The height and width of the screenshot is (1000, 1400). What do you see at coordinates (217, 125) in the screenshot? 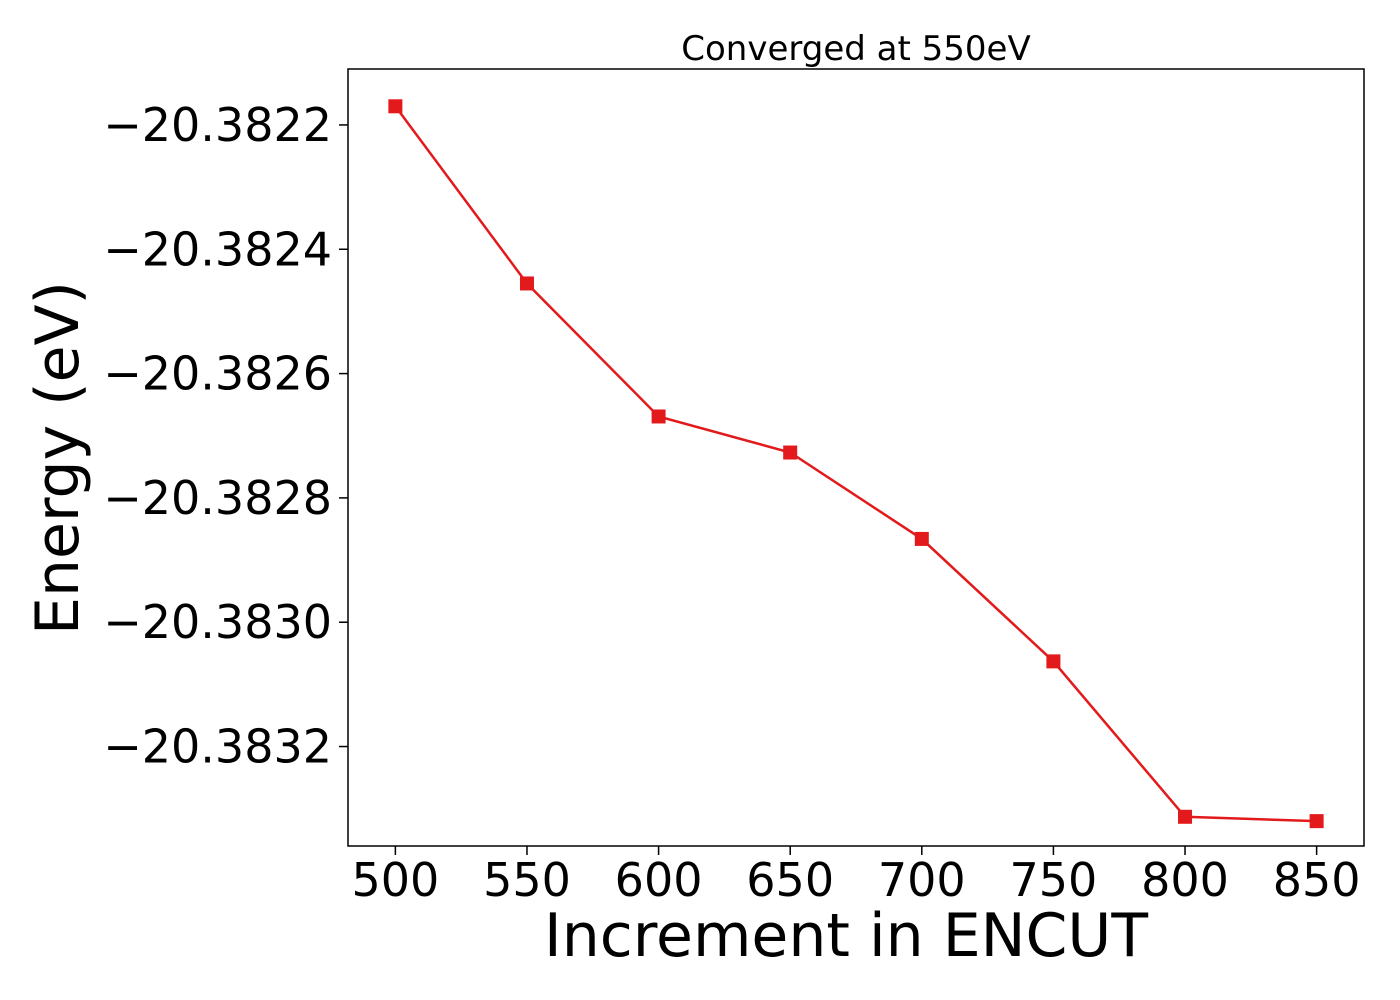
I see `y-tick-label: −20.3822` at bounding box center [217, 125].